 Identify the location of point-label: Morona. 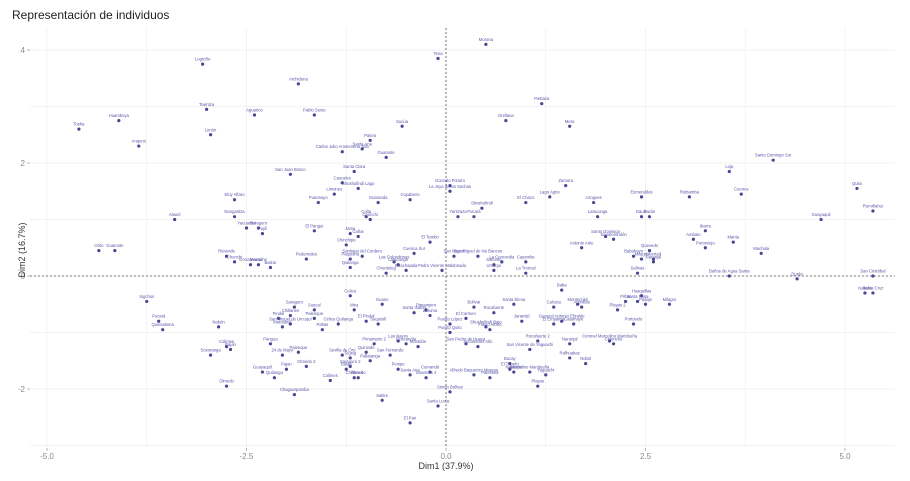
(486, 39).